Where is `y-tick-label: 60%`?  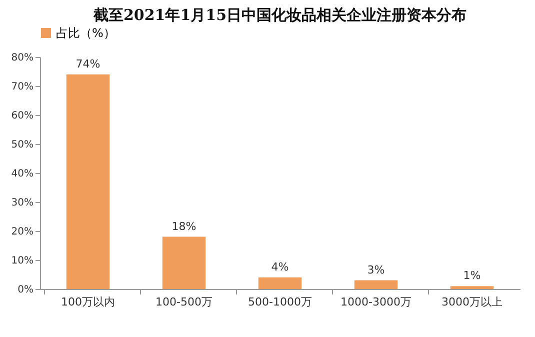 y-tick-label: 60% is located at coordinates (22, 116).